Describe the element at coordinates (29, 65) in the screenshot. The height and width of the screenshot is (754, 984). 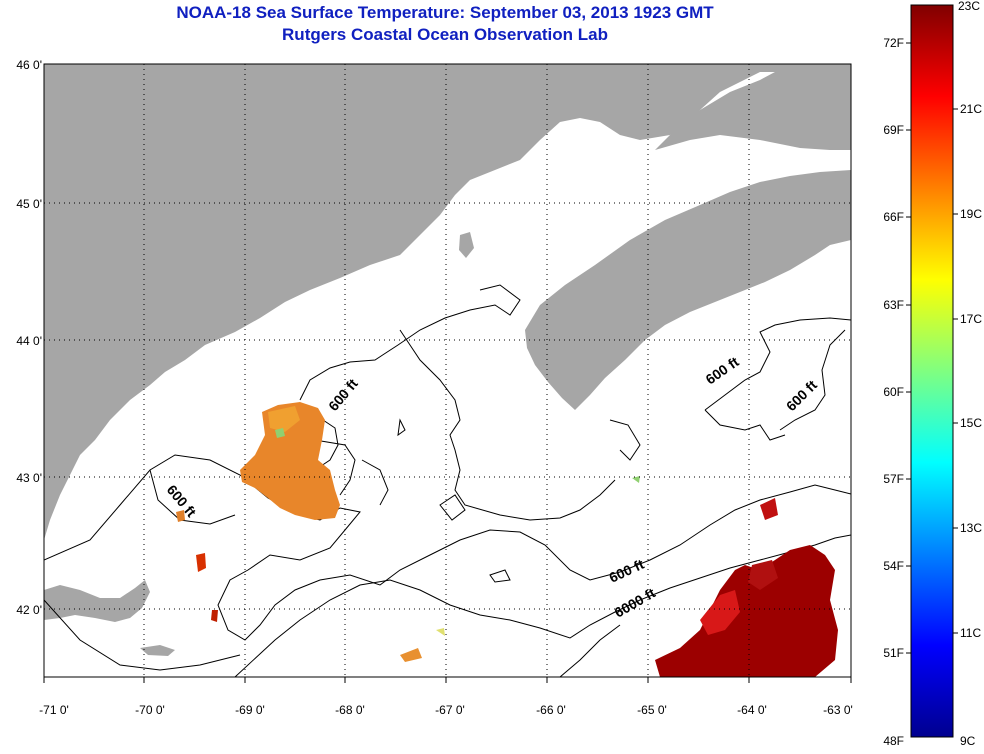
I see `lat-label-46: 46 0'` at that location.